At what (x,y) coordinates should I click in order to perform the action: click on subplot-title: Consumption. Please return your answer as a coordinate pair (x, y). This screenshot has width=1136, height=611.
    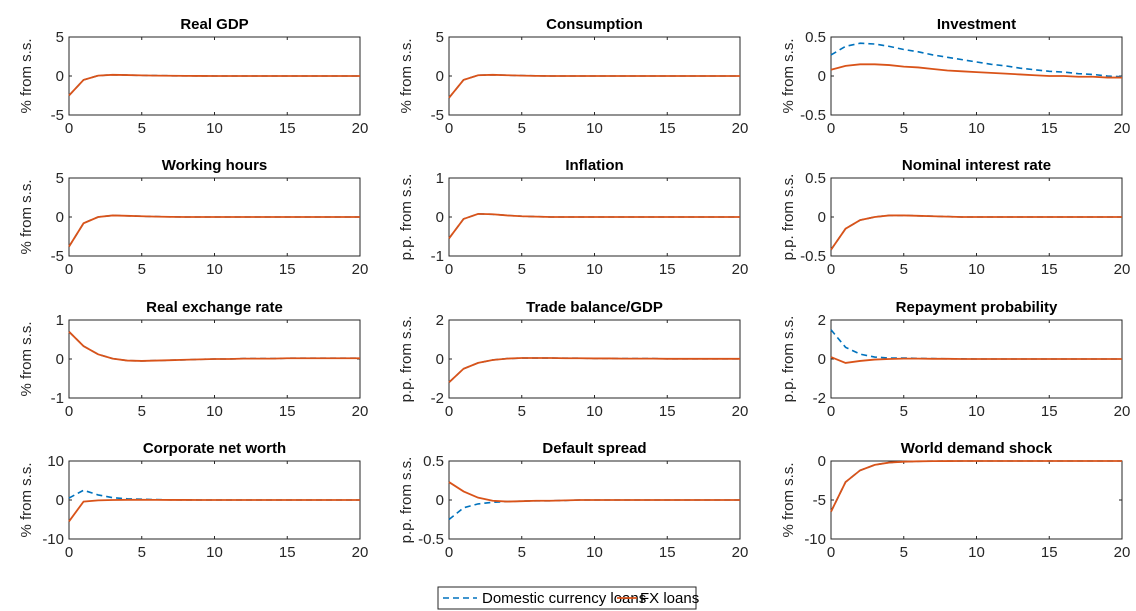
    Looking at the image, I should click on (594, 24).